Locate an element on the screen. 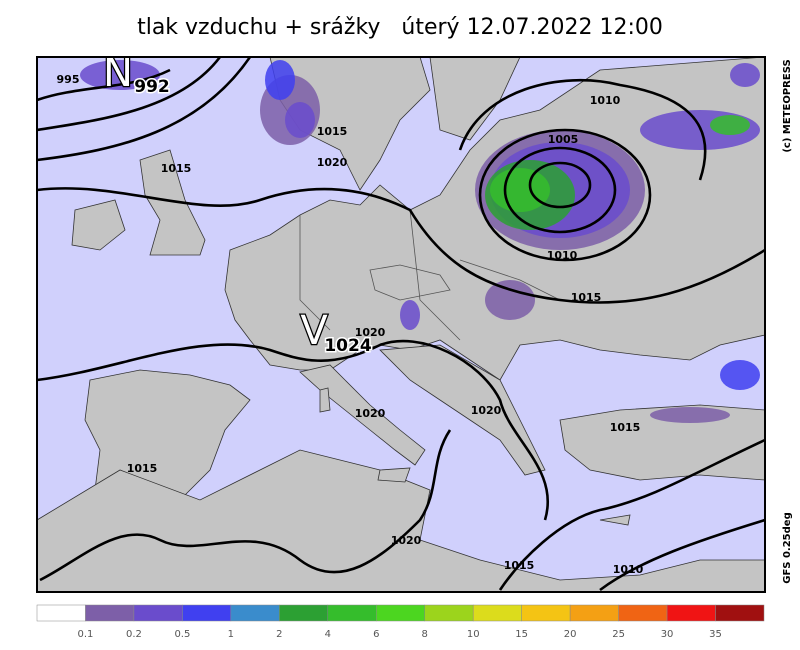  colorbar-tick-label: 25 is located at coordinates (618, 634).